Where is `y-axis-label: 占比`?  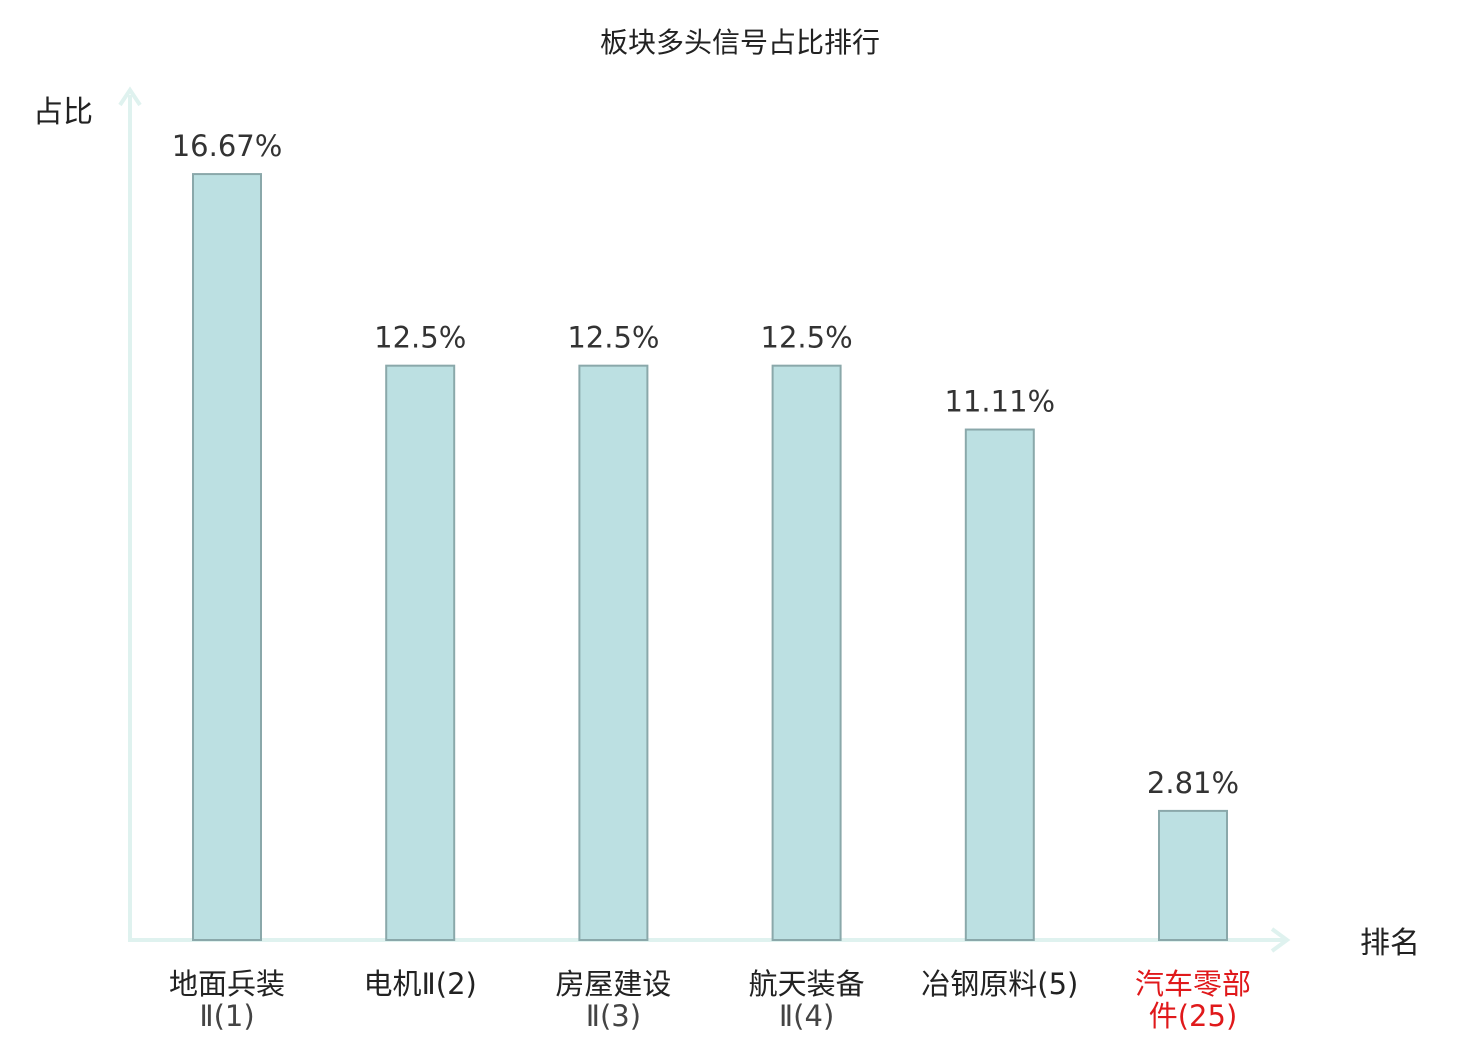 y-axis-label: 占比 is located at coordinates (63, 112).